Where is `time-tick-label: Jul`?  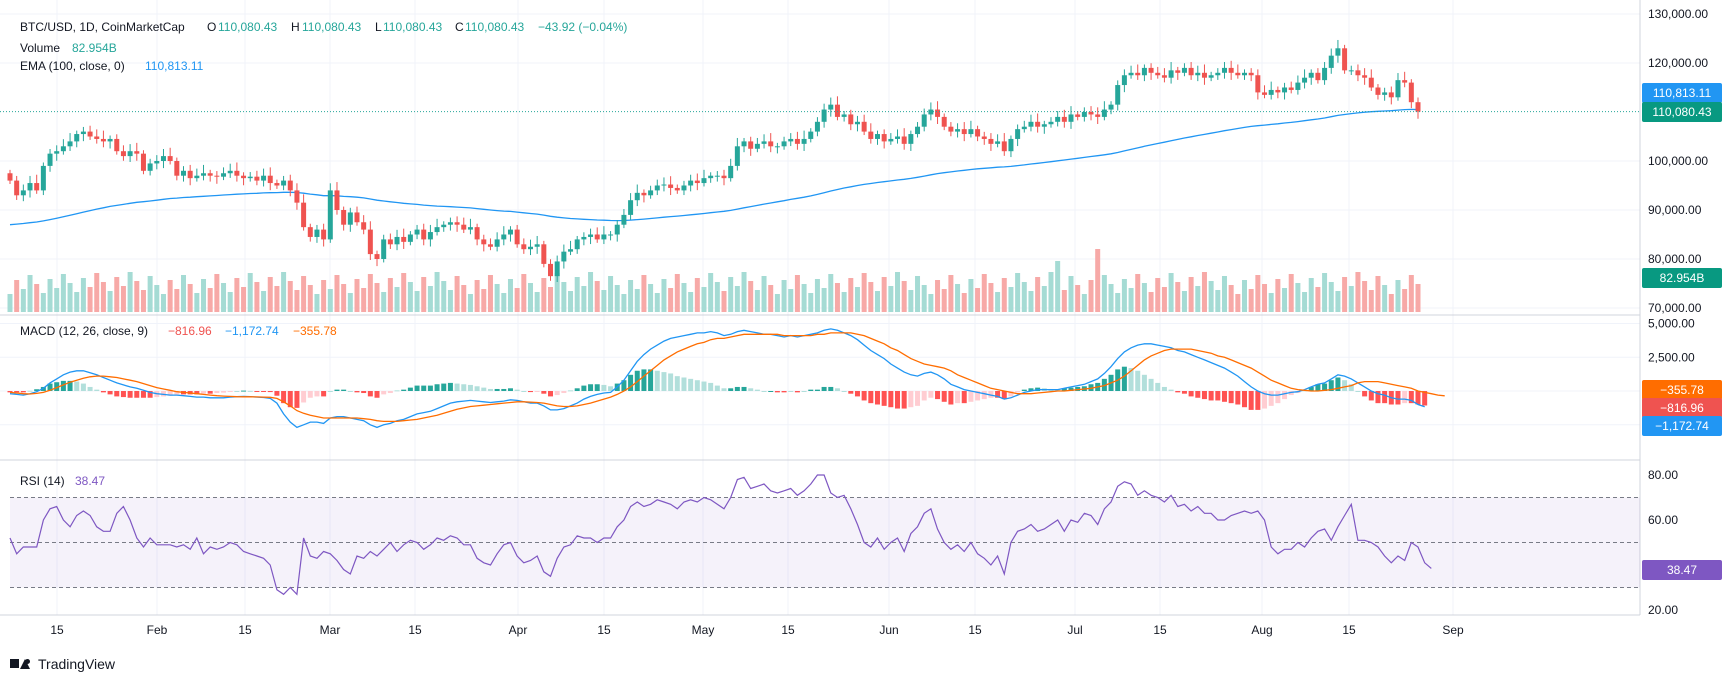 time-tick-label: Jul is located at coordinates (1074, 630).